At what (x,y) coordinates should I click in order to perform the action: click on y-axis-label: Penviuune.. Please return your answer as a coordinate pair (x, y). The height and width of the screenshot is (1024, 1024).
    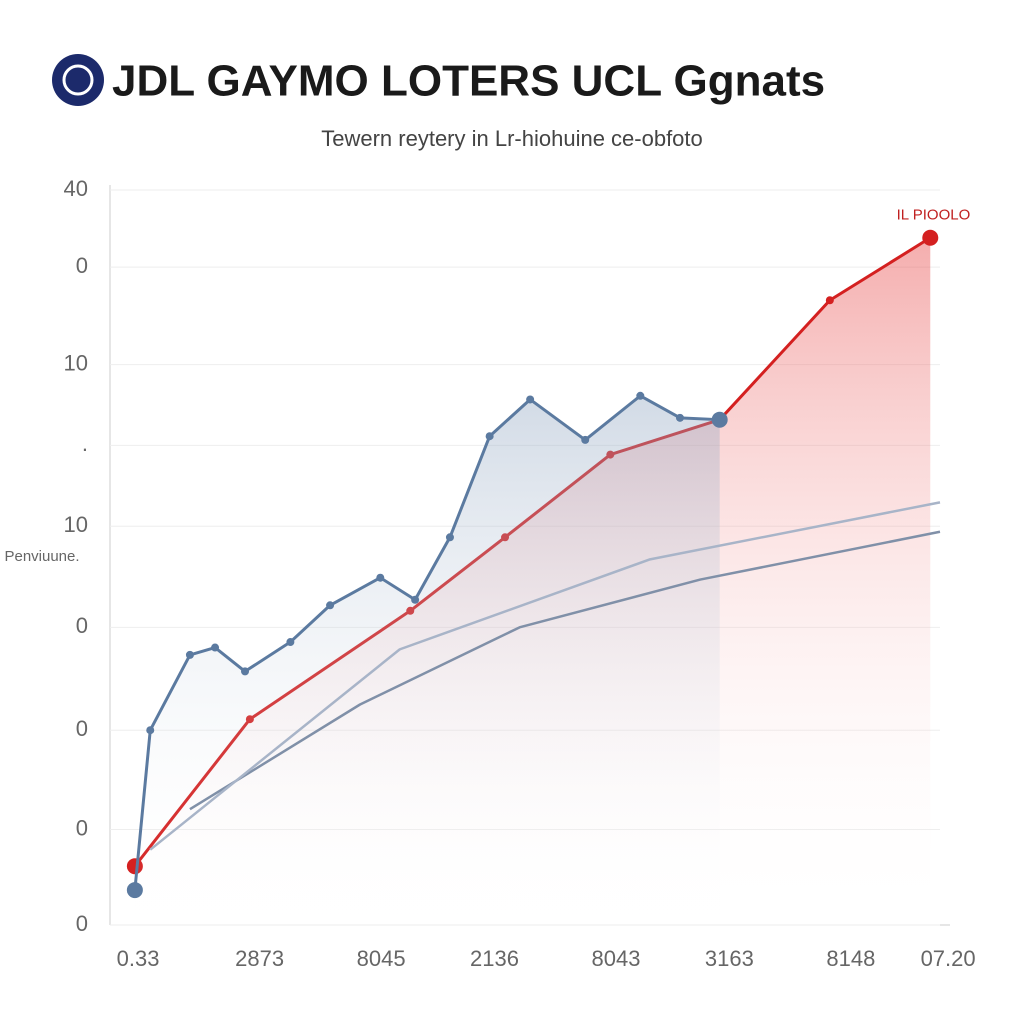
    Looking at the image, I should click on (41, 556).